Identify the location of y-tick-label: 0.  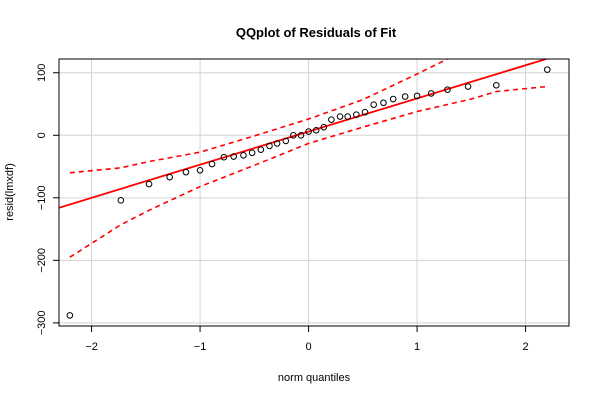
(42, 135).